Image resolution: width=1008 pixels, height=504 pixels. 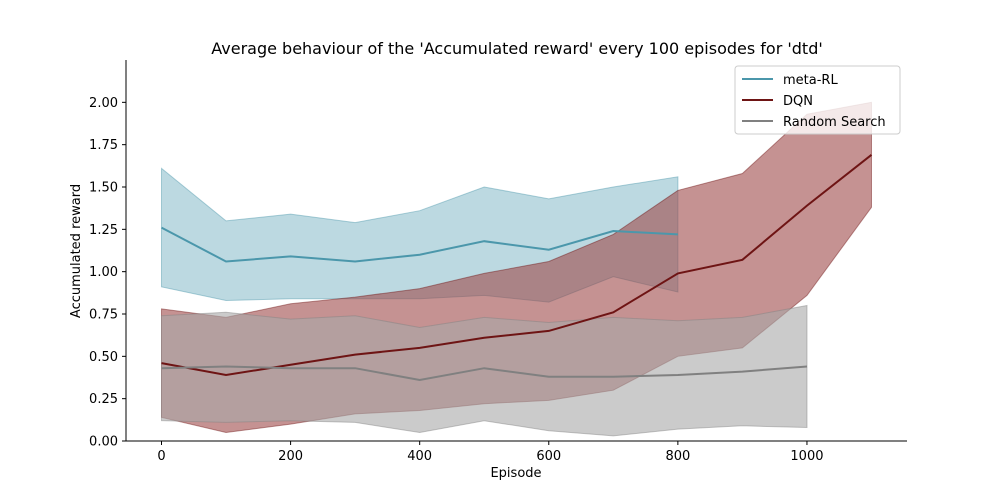 I want to click on legend-frame, so click(x=817, y=100).